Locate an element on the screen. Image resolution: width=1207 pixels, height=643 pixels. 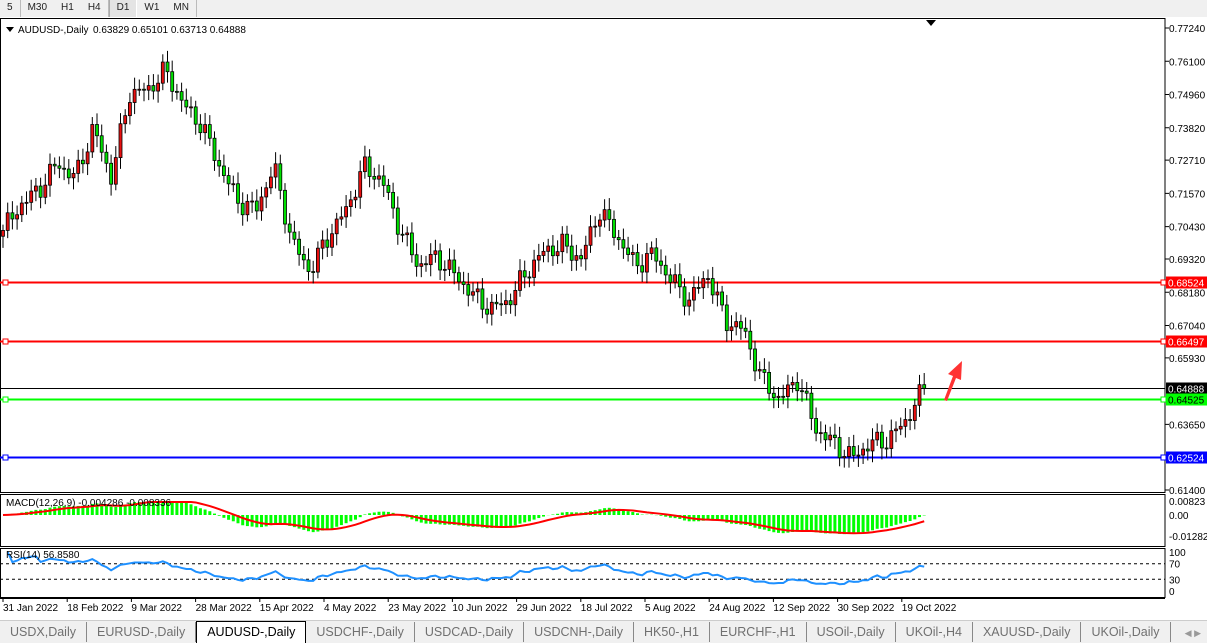
chart-tab: EURCHF-,H1 is located at coordinates (758, 632).